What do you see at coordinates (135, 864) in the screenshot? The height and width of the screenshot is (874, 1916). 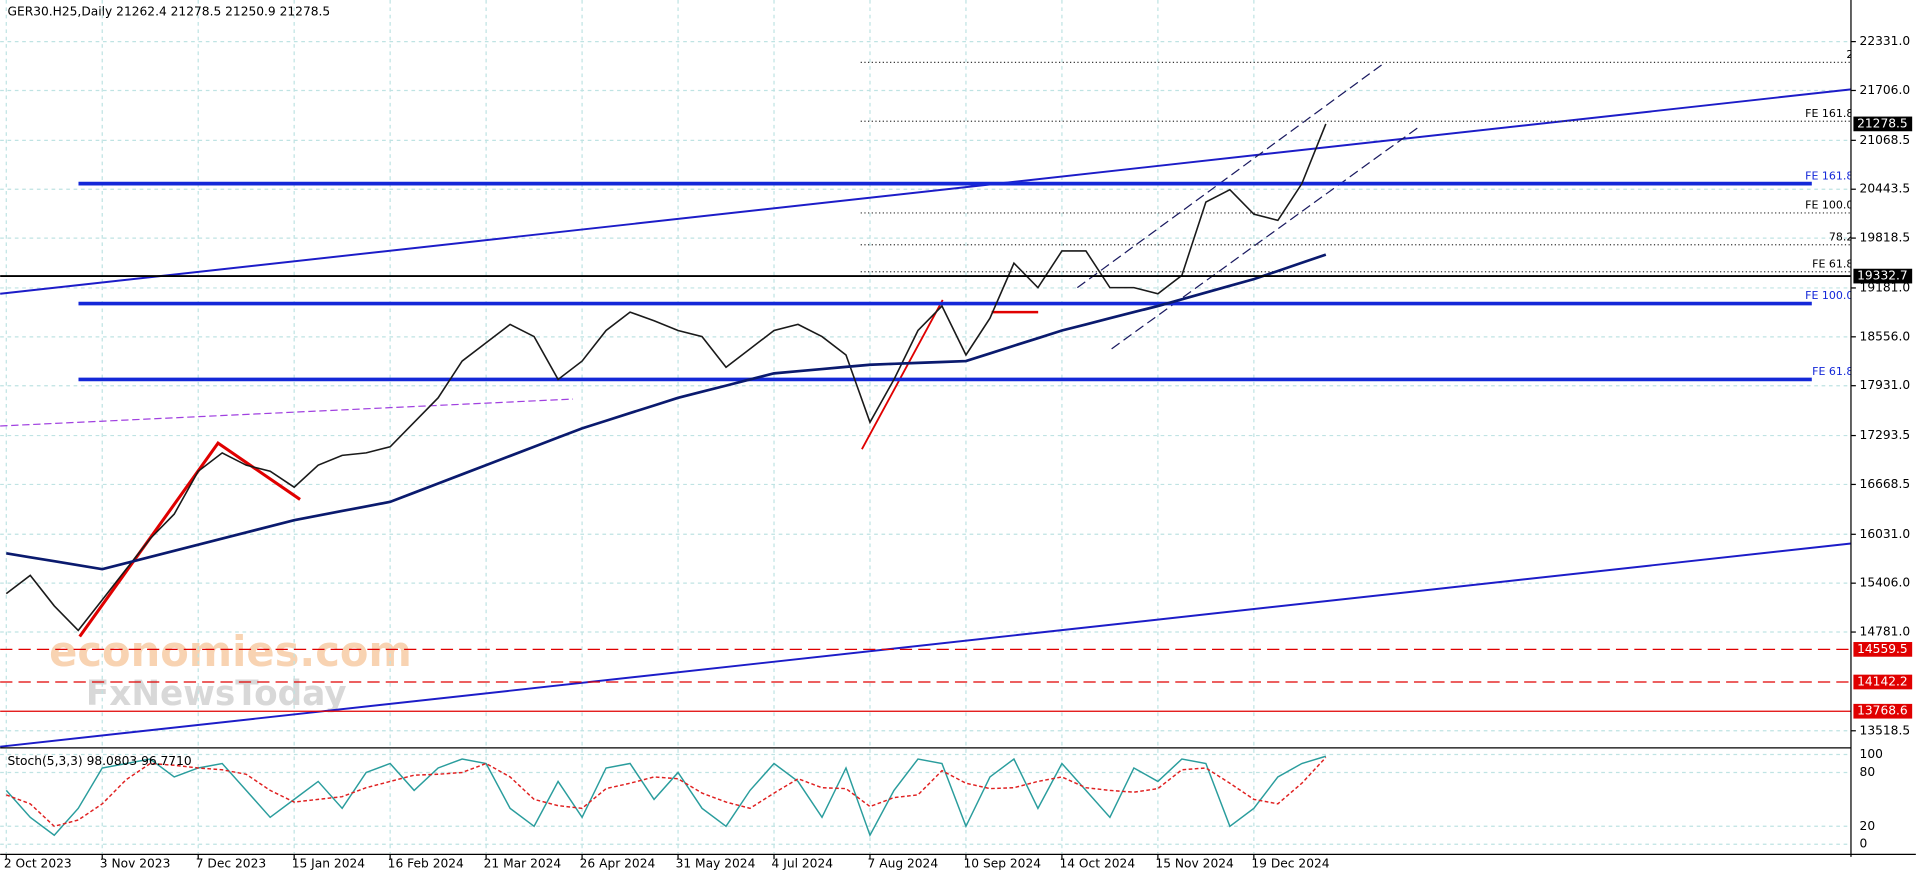 I see `x-tick-label: 3 Nov 2023` at bounding box center [135, 864].